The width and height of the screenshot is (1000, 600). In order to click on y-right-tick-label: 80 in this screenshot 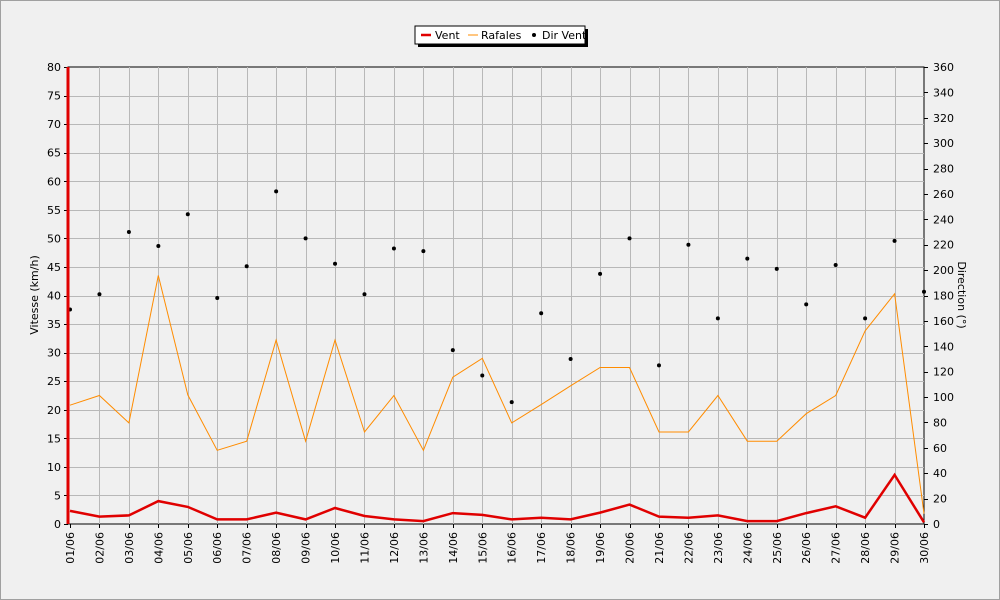, I will do `click(940, 422)`.